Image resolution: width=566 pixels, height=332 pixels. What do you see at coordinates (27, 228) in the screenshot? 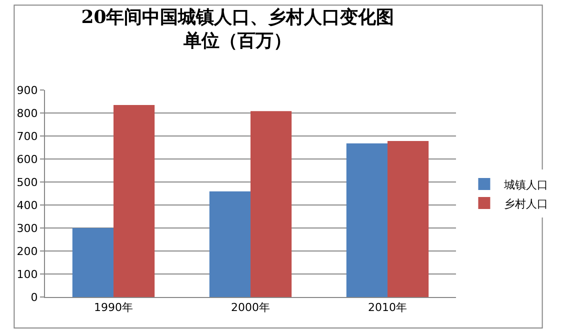
I see `y-tick-label: 300` at bounding box center [27, 228].